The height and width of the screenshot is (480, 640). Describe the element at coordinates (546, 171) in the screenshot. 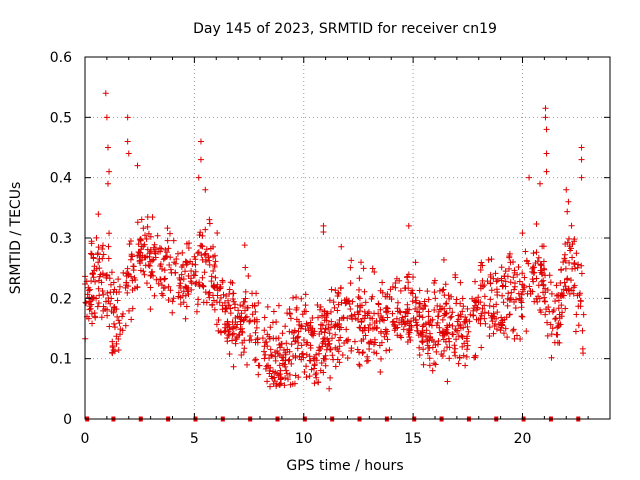

I see `data-point-spike` at that location.